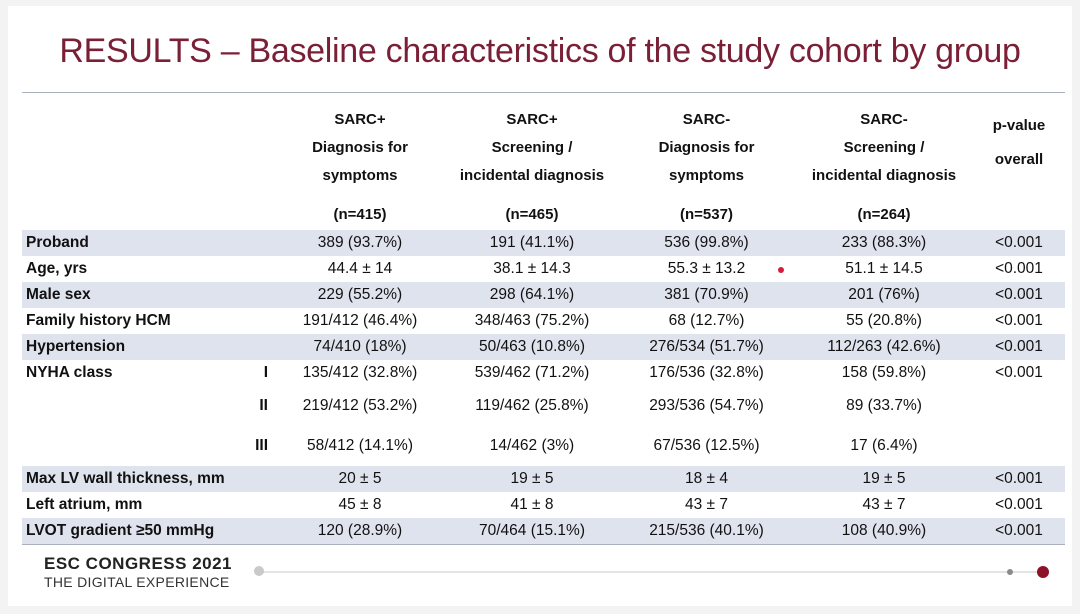  What do you see at coordinates (706, 445) in the screenshot?
I see `cell: 67/536 (12.5%)` at bounding box center [706, 445].